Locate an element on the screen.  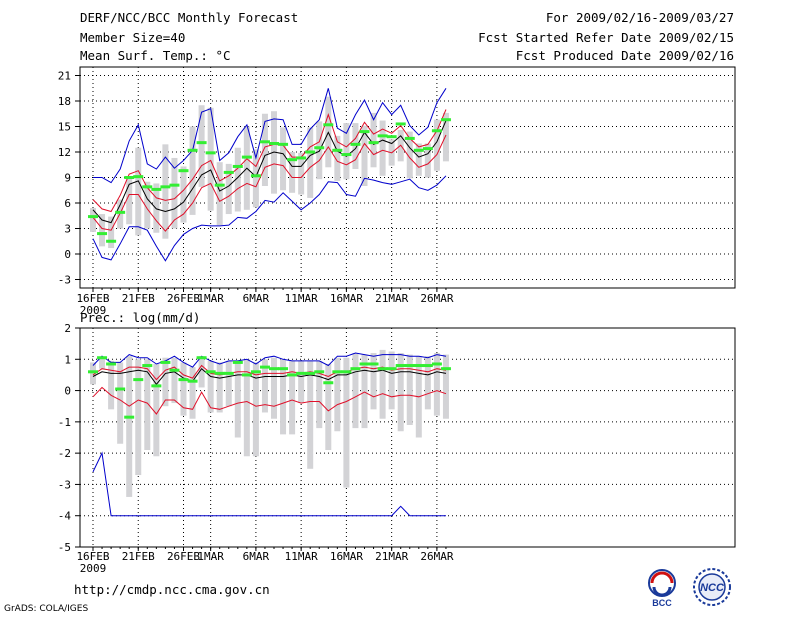
y-tick-label: 3 is located at coordinates (67, 229).